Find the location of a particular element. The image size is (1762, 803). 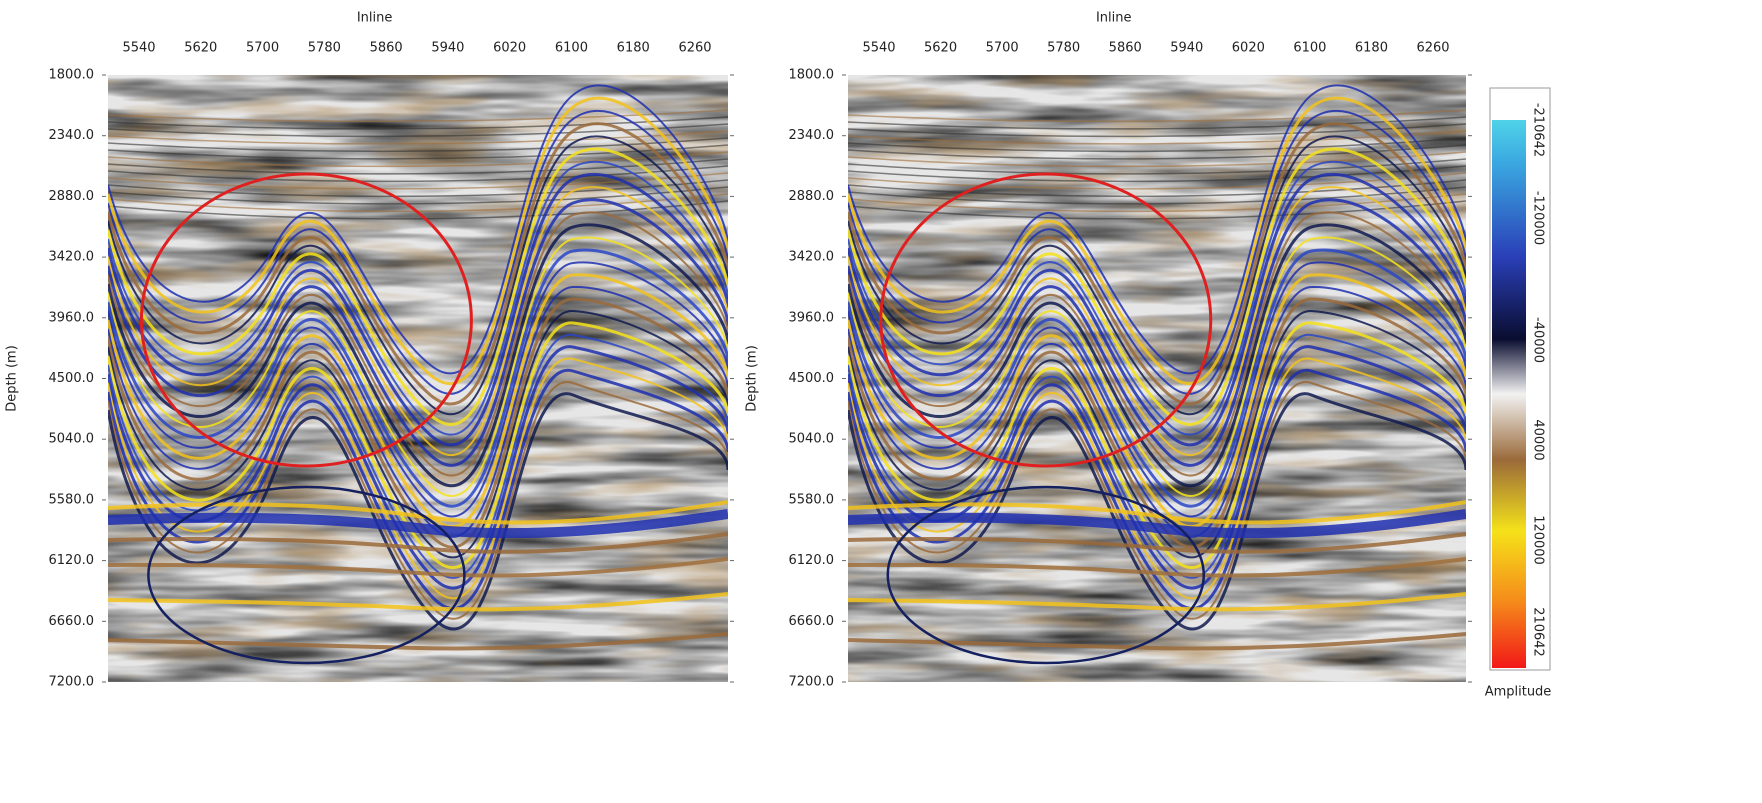

x-tick-label: 6260 is located at coordinates (694, 48).